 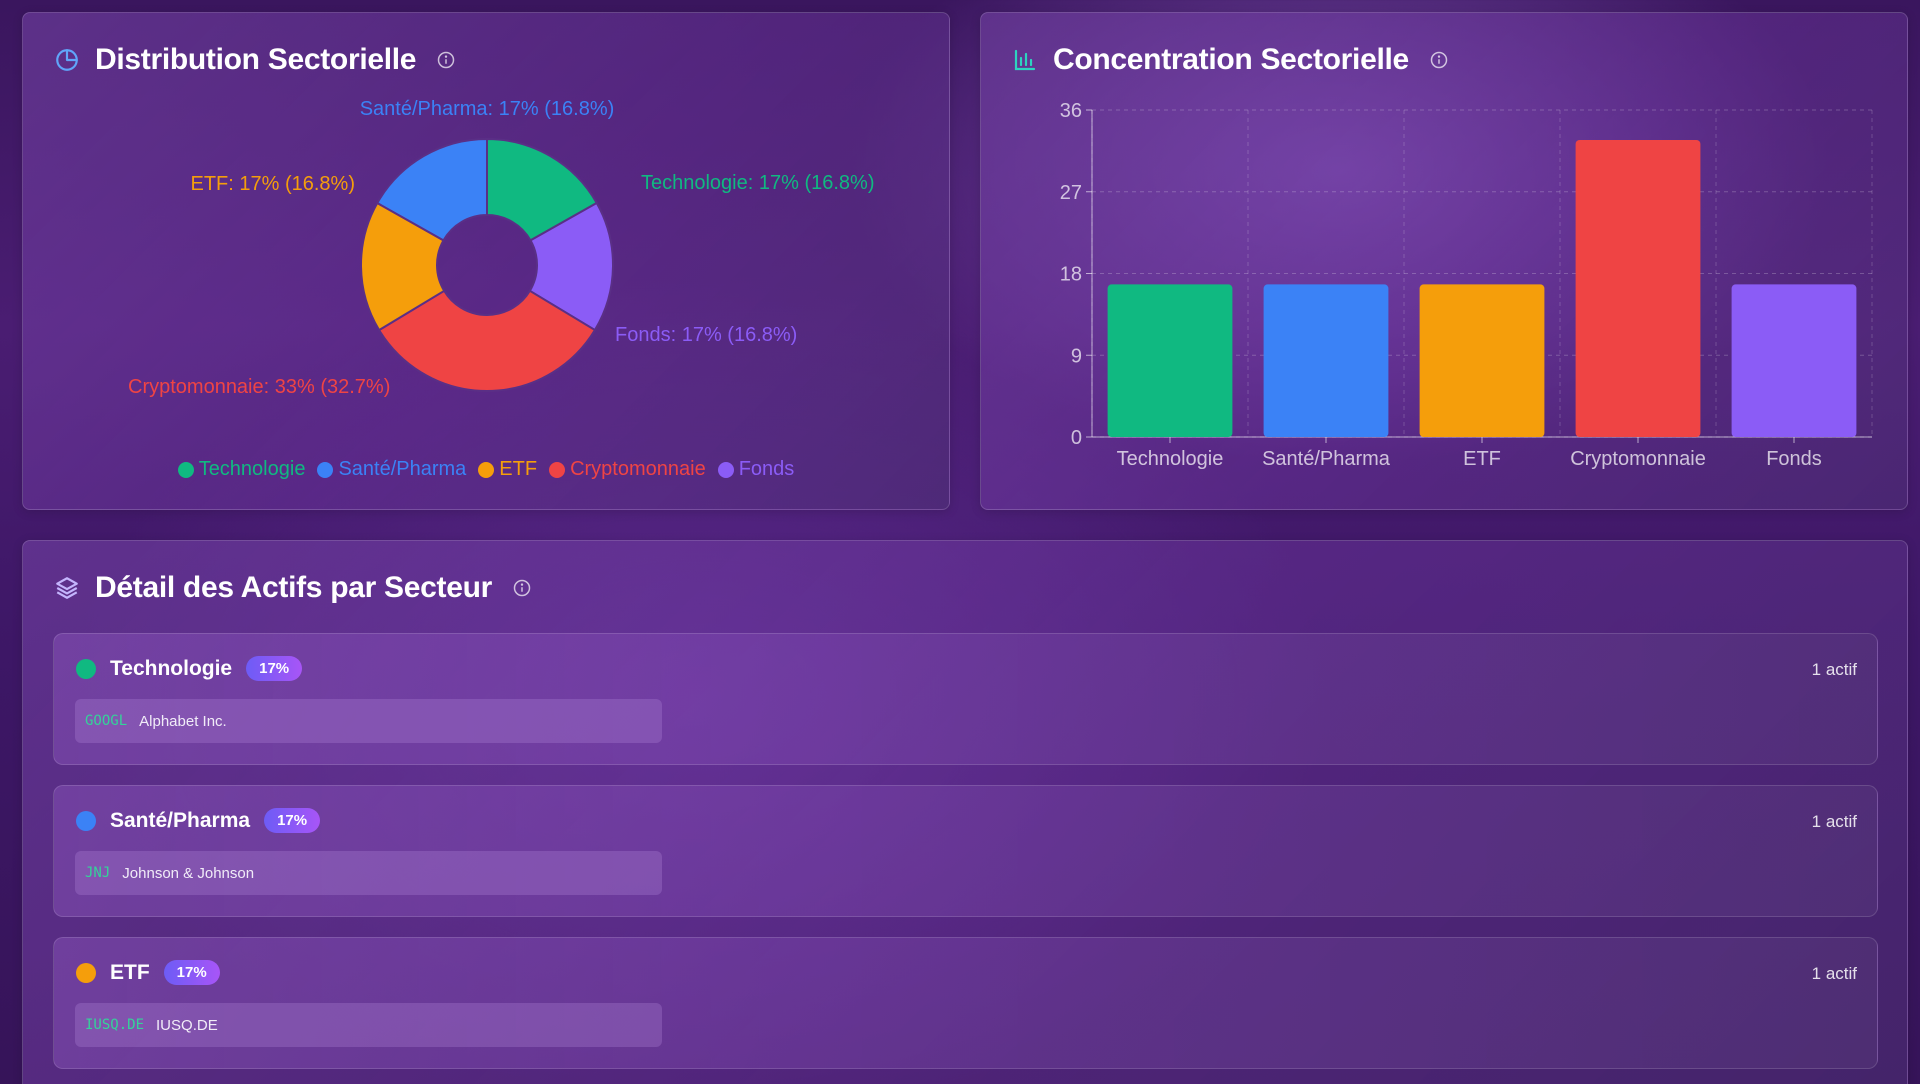 I want to click on legend-item-cryptomonnaie: Cryptomonnaie, so click(x=627, y=469).